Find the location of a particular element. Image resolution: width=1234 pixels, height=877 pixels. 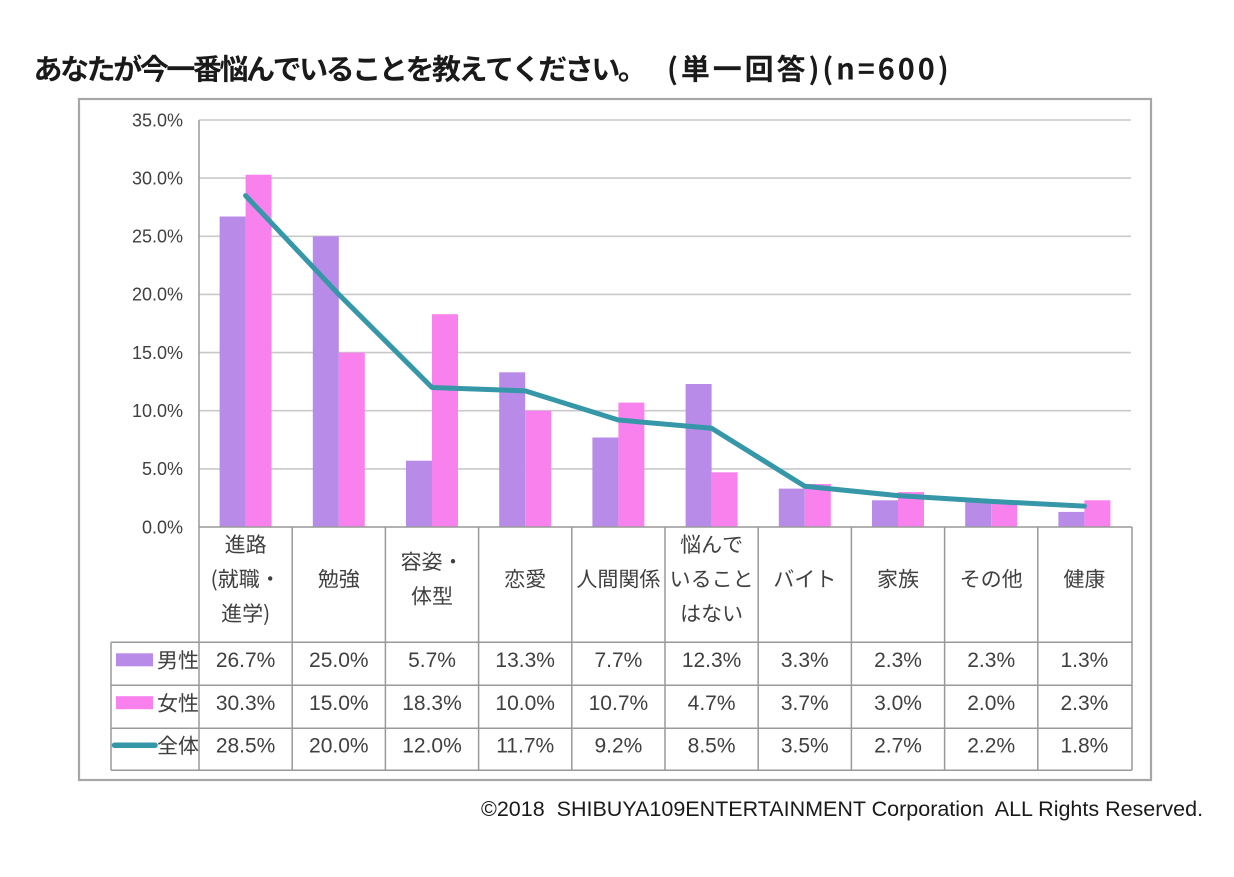

svg-text: 7.7% is located at coordinates (618, 660).